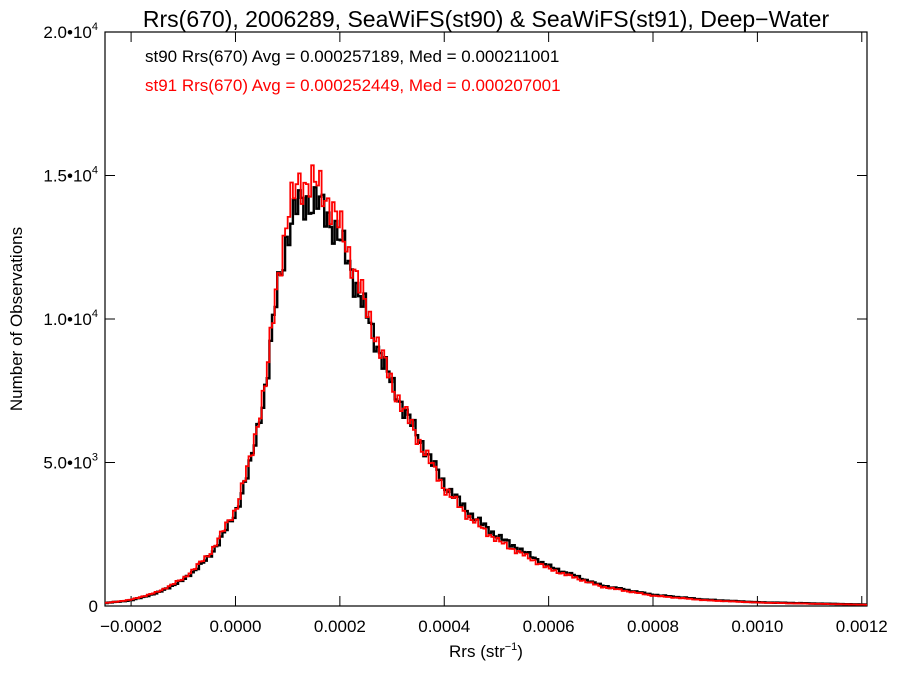 The height and width of the screenshot is (675, 900). I want to click on y-tick-label-exponent: 3, so click(95, 458).